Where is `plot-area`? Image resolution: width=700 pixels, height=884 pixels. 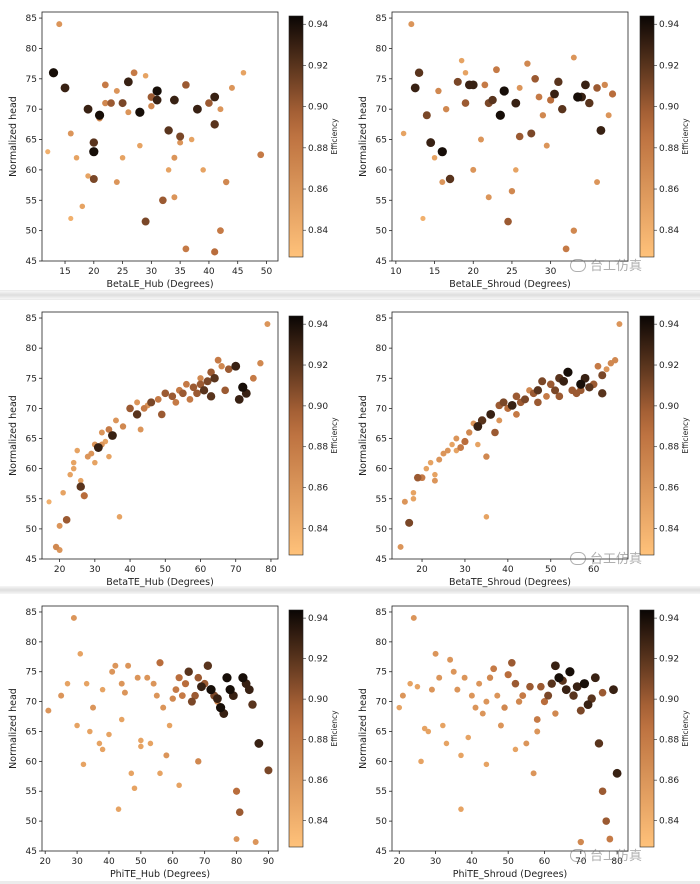 plot-area is located at coordinates (160, 136).